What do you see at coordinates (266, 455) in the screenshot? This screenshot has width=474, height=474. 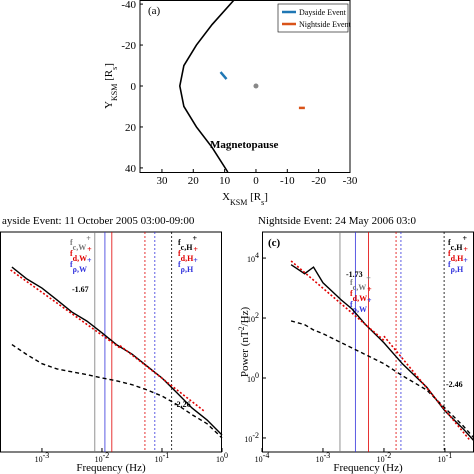 I see `text-part: -4` at bounding box center [266, 455].